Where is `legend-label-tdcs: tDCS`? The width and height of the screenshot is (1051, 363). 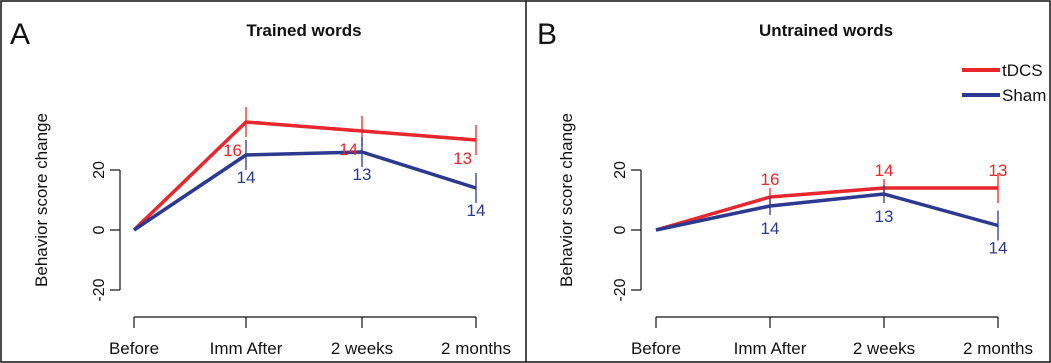 legend-label-tdcs: tDCS is located at coordinates (1022, 70).